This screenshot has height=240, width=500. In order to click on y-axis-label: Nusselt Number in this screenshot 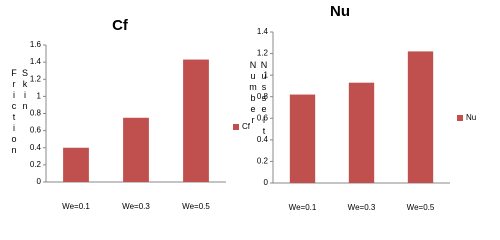, I will do `click(258, 98)`.